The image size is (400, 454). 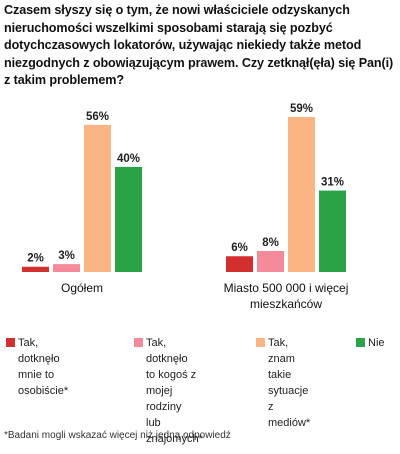 What do you see at coordinates (332, 183) in the screenshot?
I see `data-label-1-3: 31%` at bounding box center [332, 183].